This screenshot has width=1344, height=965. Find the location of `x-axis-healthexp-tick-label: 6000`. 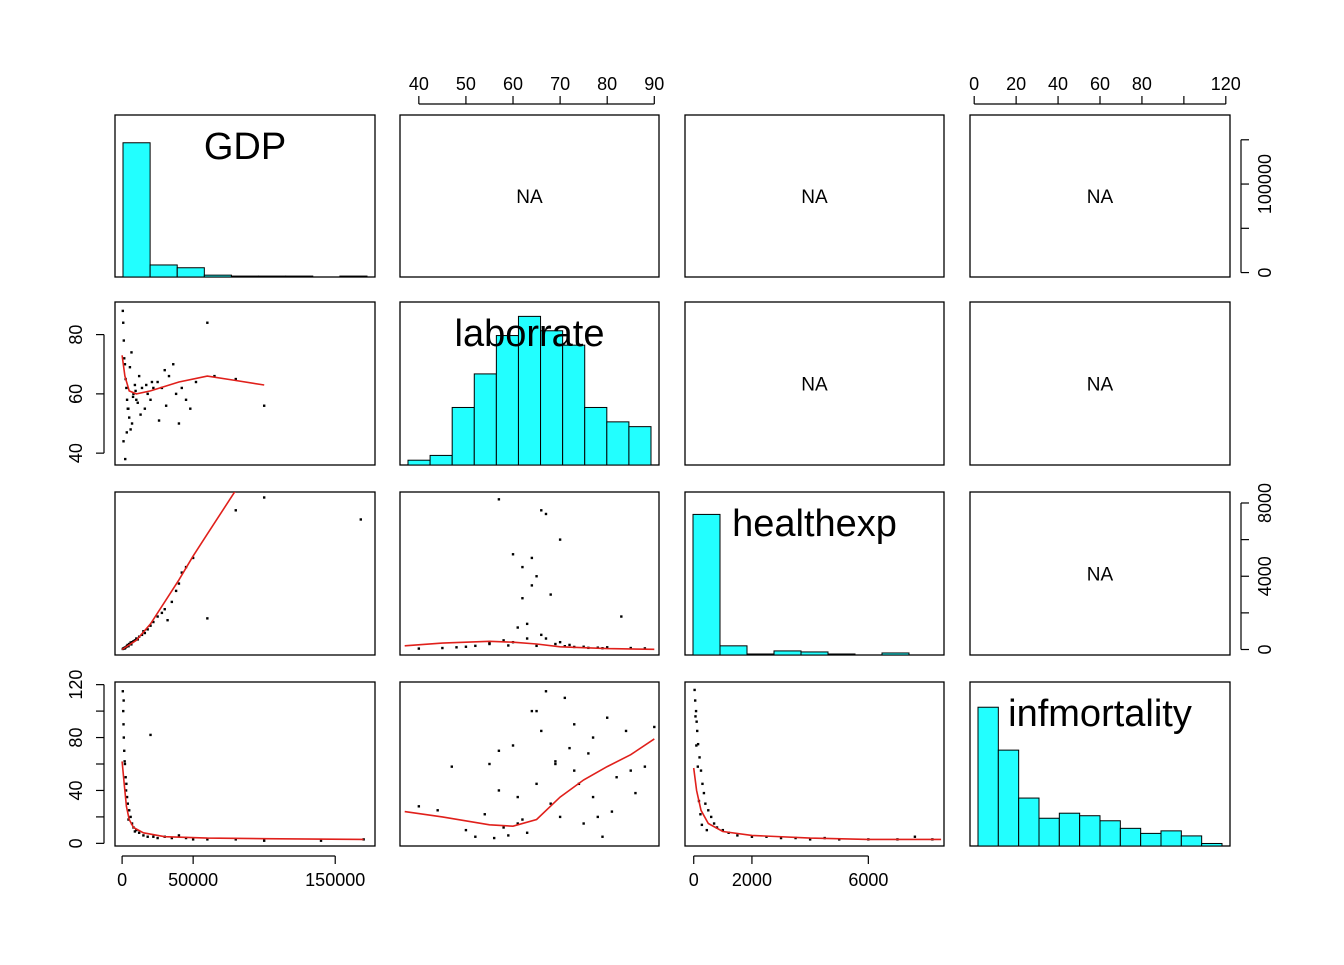

x-axis-healthexp-tick-label: 6000 is located at coordinates (868, 880).